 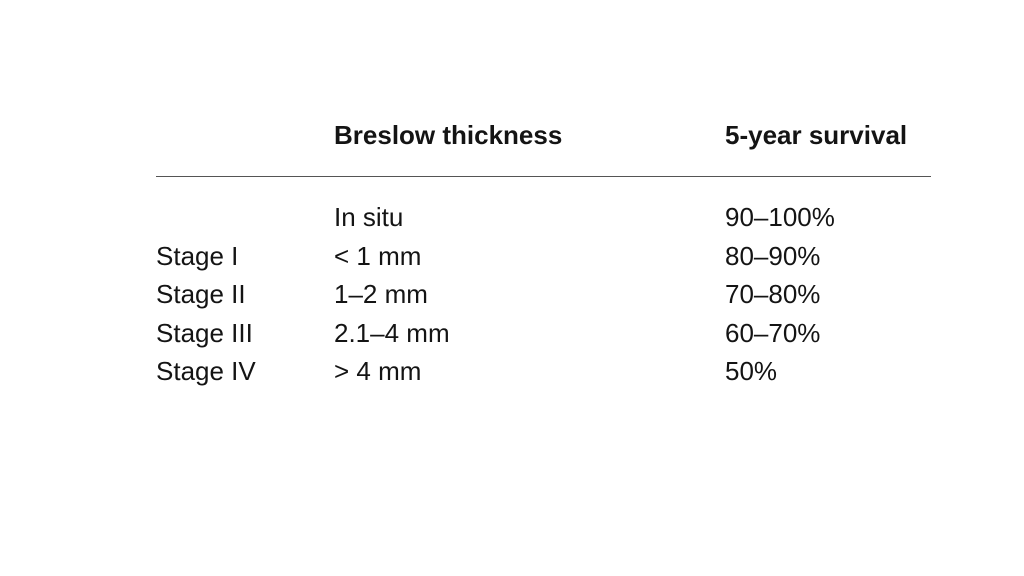 I want to click on header-divider, so click(x=543, y=176).